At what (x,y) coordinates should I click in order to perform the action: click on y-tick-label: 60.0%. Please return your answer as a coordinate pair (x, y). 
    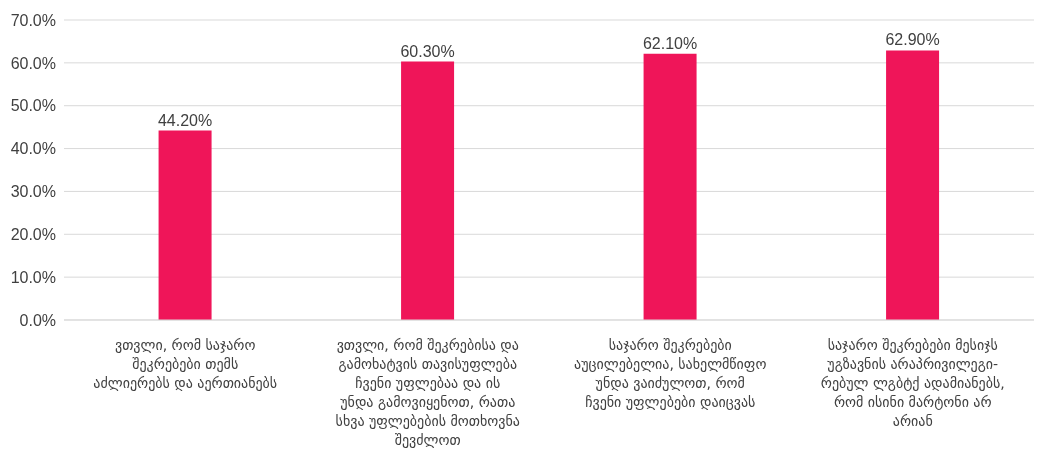
    Looking at the image, I should click on (33, 63).